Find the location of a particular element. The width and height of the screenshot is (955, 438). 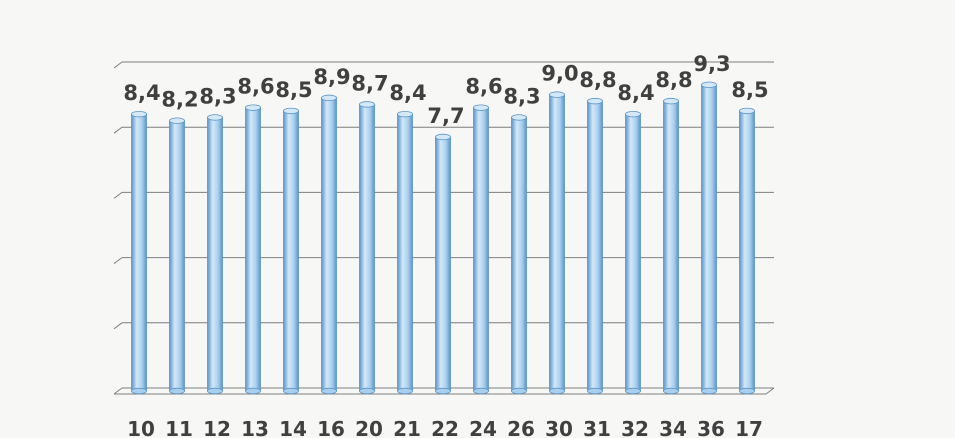

value-label: 9,3 is located at coordinates (711, 64).